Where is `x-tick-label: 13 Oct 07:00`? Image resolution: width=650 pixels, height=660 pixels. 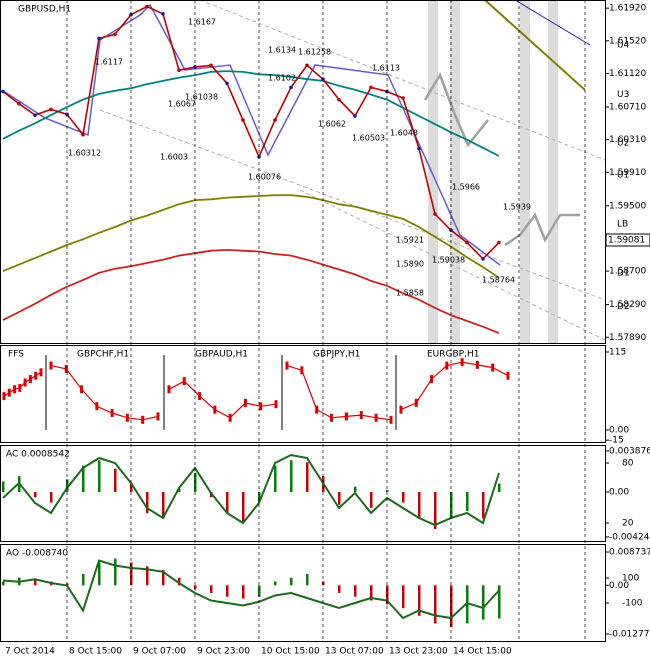 x-tick-label: 13 Oct 07:00 is located at coordinates (354, 652).